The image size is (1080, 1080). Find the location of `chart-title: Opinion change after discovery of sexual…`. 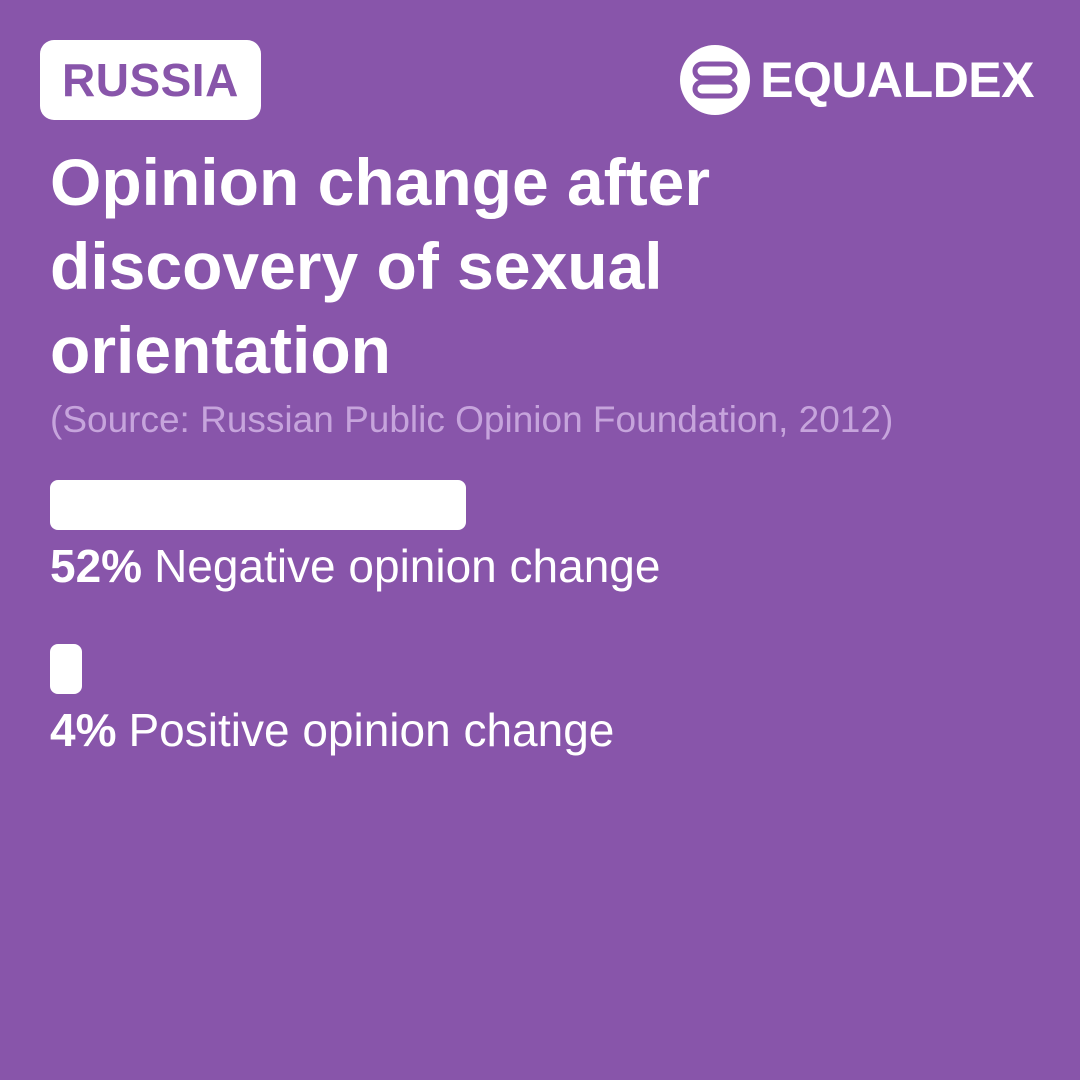

chart-title: Opinion change after discovery of sexual… is located at coordinates (380, 266).